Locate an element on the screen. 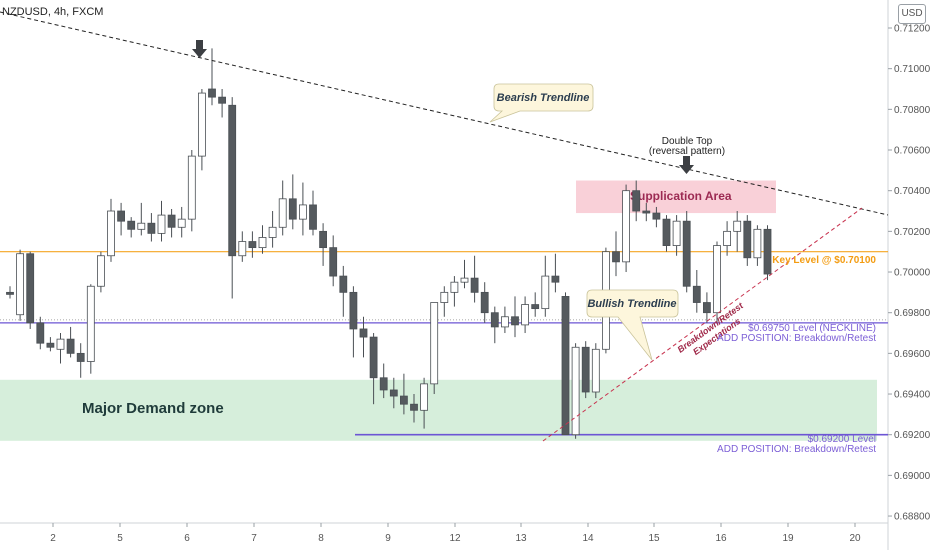 The height and width of the screenshot is (550, 932). y-tick-label: 0.71200 is located at coordinates (912, 29).